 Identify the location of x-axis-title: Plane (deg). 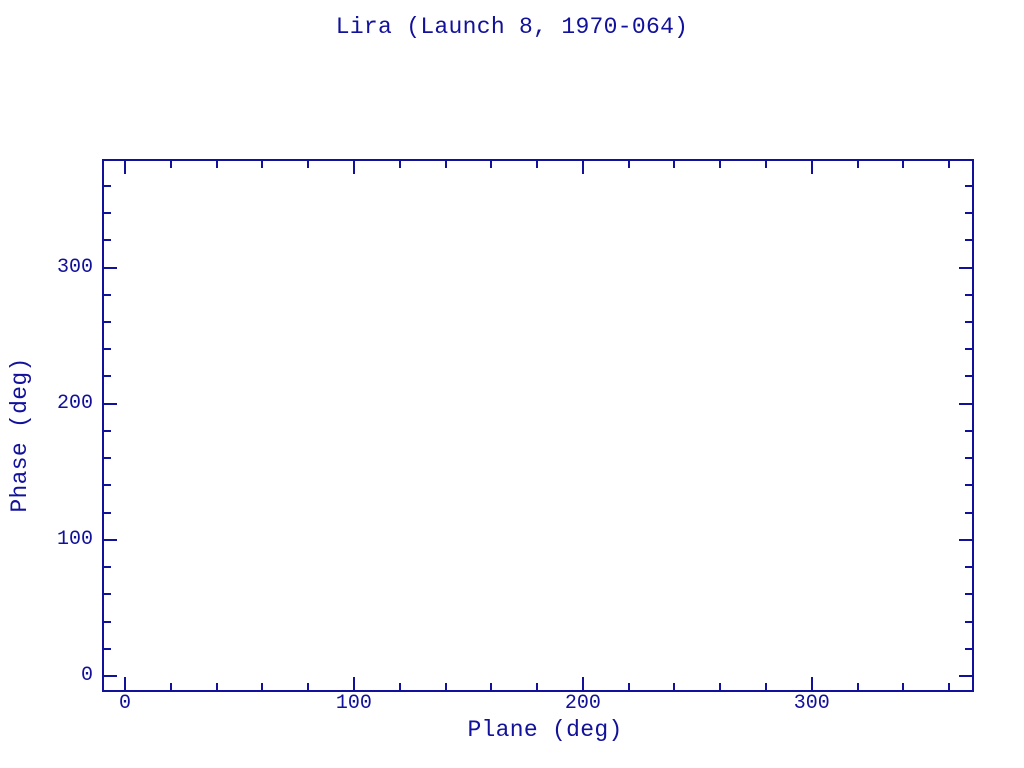
(545, 730).